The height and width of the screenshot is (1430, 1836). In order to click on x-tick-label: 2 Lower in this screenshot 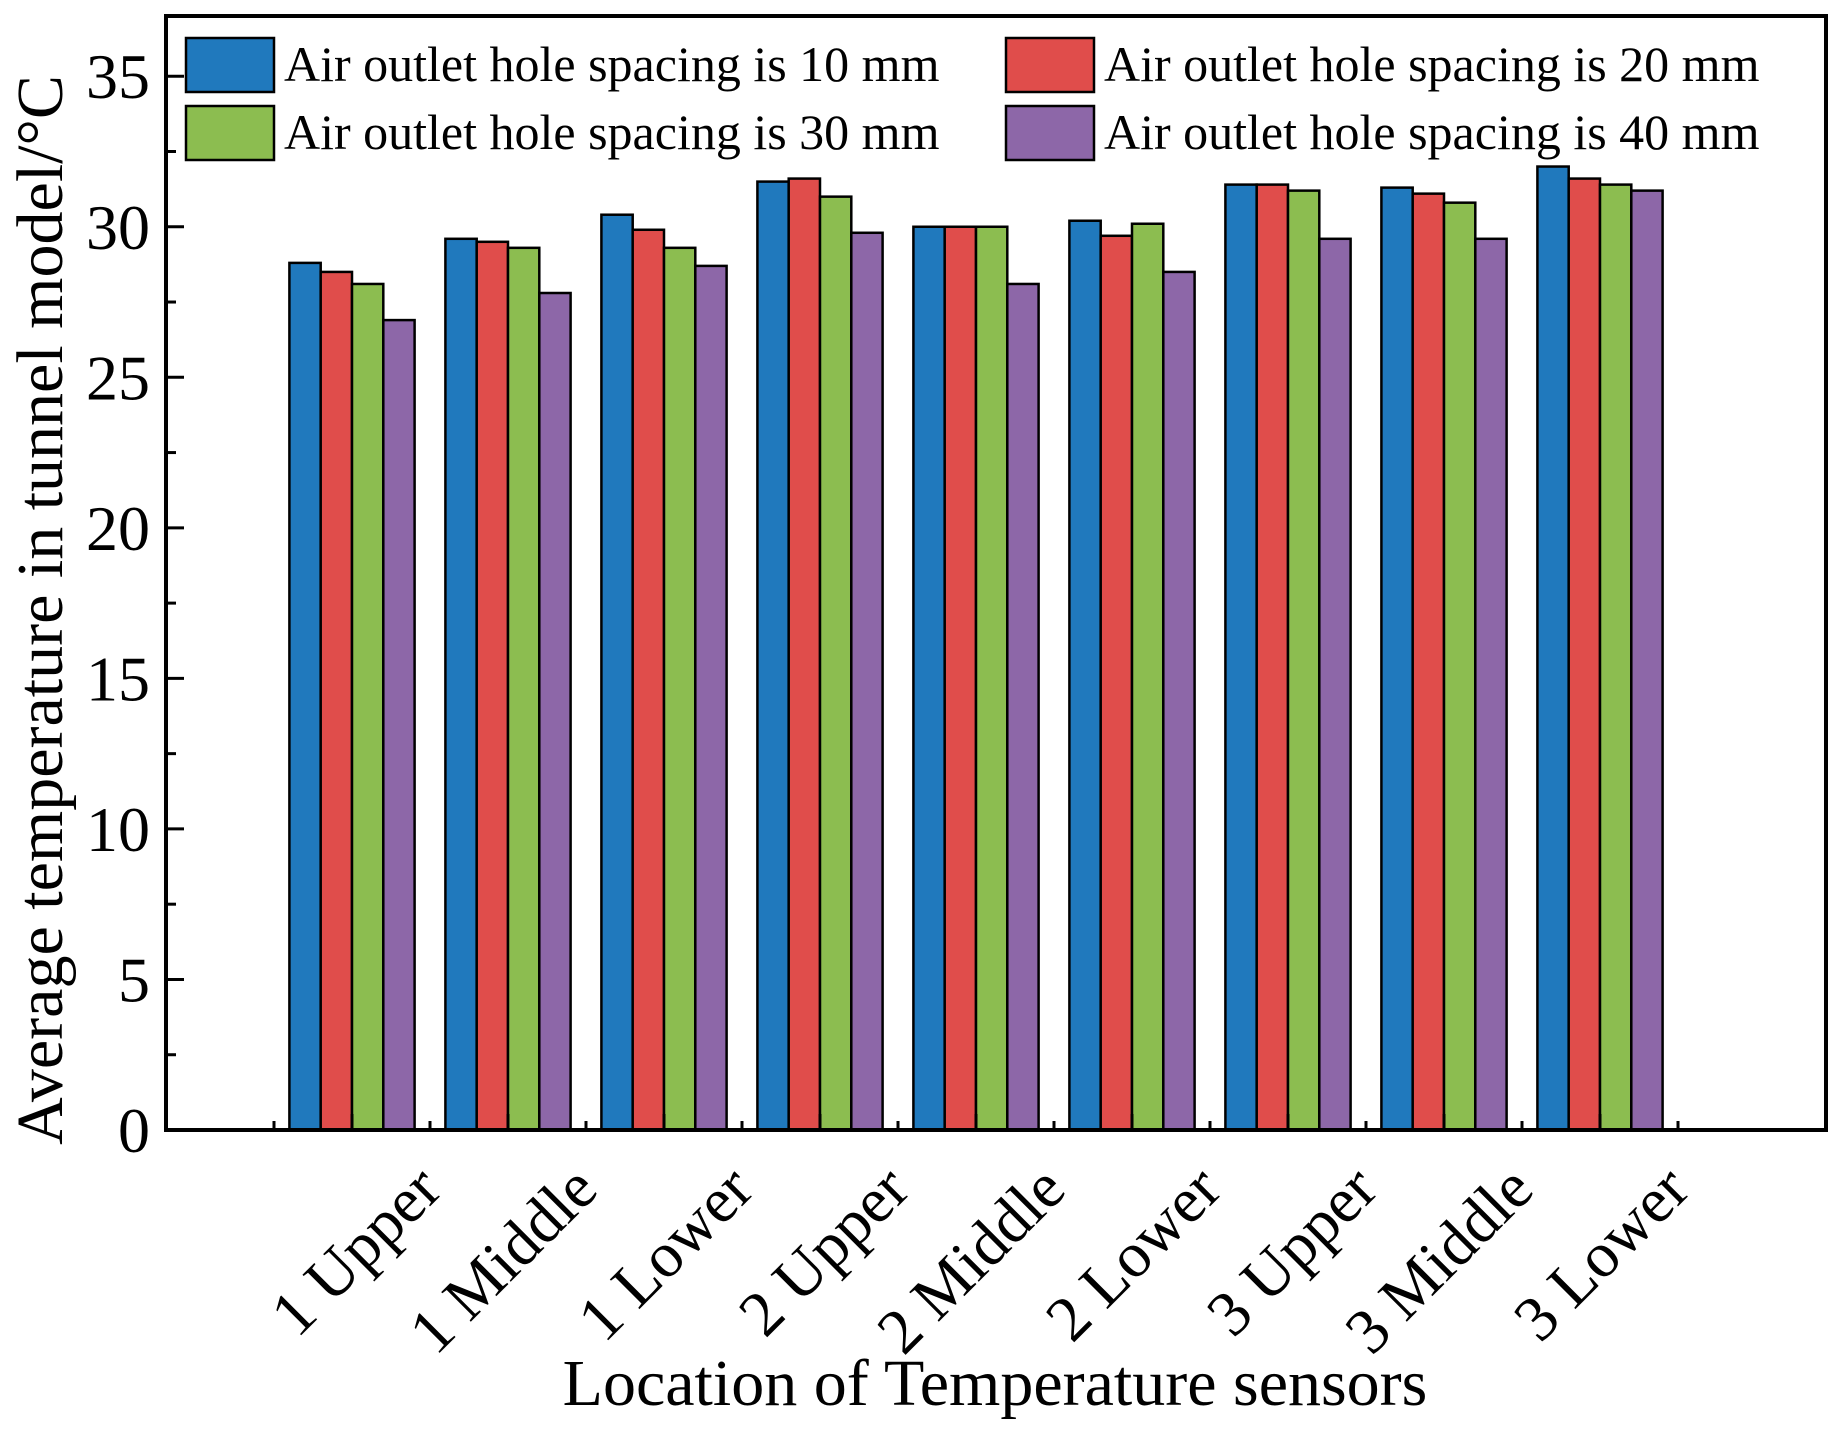, I will do `click(1133, 1253)`.